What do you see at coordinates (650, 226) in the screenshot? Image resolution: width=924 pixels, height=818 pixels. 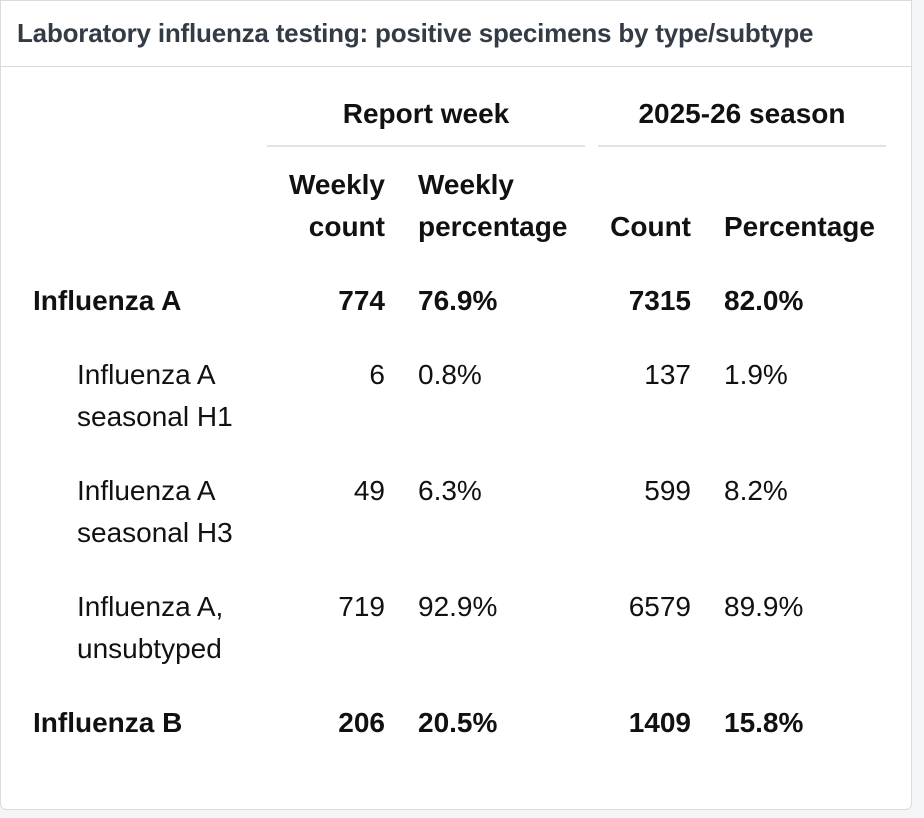 I see `col-header-count: Count` at bounding box center [650, 226].